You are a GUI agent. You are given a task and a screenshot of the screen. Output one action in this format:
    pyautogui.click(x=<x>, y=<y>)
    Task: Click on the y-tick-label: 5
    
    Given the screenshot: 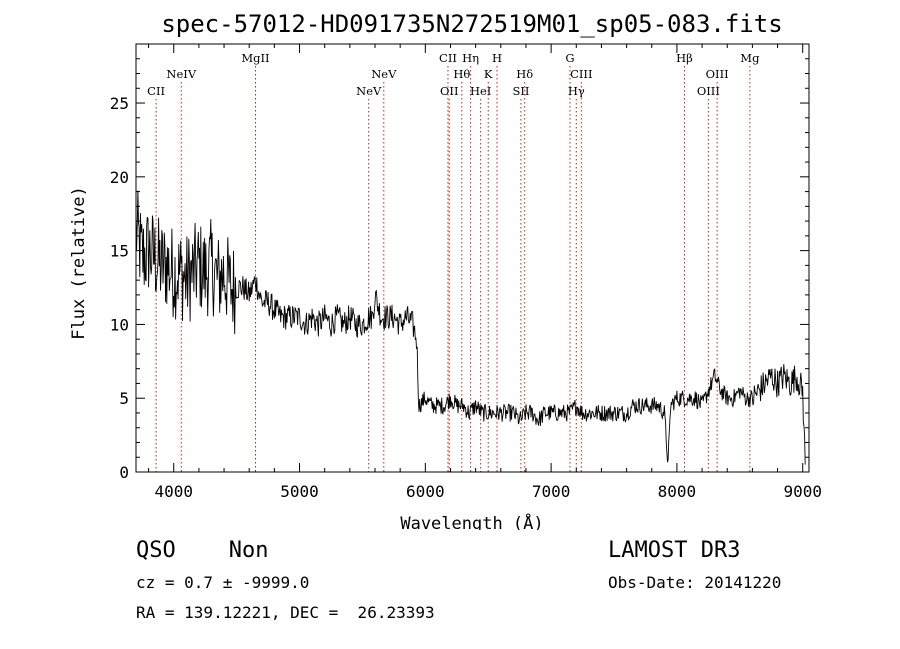 What is the action you would take?
    pyautogui.click(x=124, y=398)
    